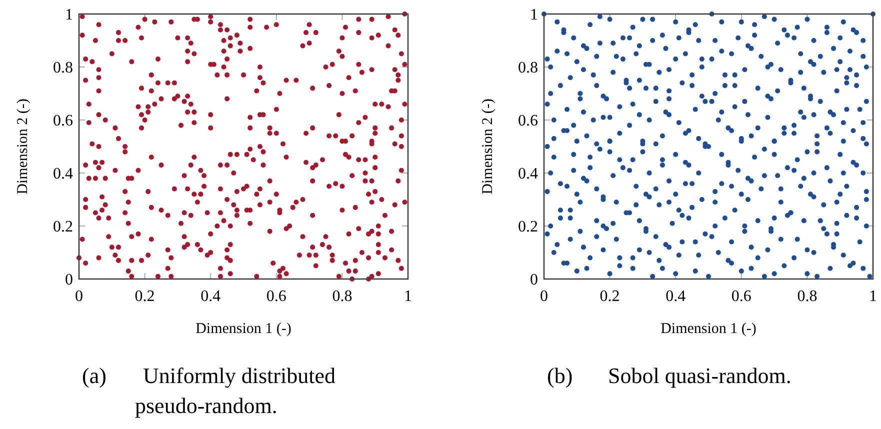 This screenshot has height=429, width=881. What do you see at coordinates (209, 390) in the screenshot?
I see `text: (a) Uniformly distributed pseudo-random.` at bounding box center [209, 390].